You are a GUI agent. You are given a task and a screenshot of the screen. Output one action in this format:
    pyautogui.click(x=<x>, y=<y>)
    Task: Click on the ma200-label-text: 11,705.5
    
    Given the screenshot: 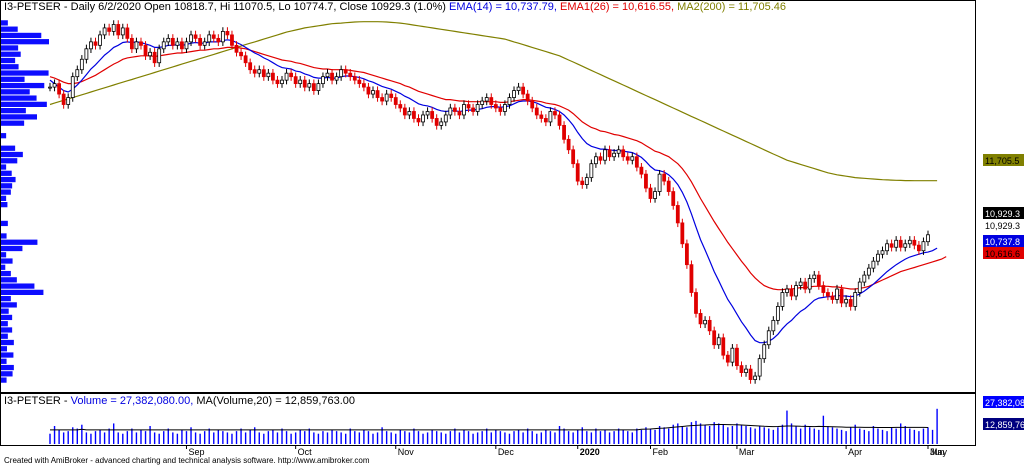 What is the action you would take?
    pyautogui.click(x=1002, y=161)
    